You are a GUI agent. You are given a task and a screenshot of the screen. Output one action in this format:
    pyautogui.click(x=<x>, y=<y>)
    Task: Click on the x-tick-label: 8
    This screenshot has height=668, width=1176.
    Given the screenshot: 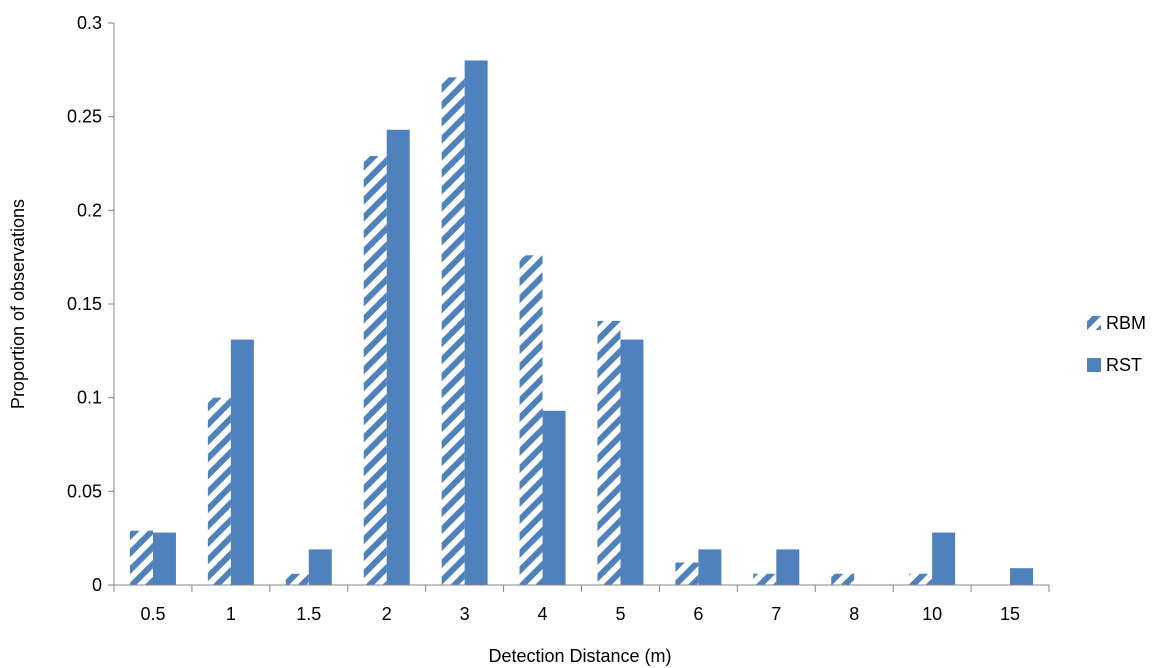 What is the action you would take?
    pyautogui.click(x=854, y=614)
    